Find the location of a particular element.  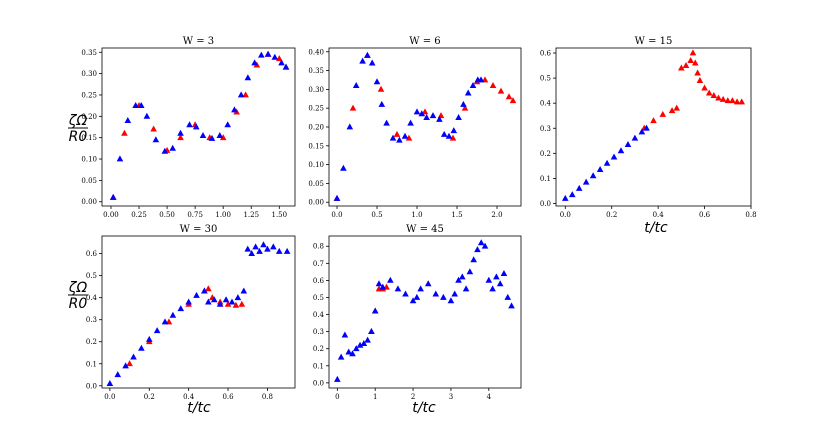

x-tick-label: 3 is located at coordinates (451, 397).